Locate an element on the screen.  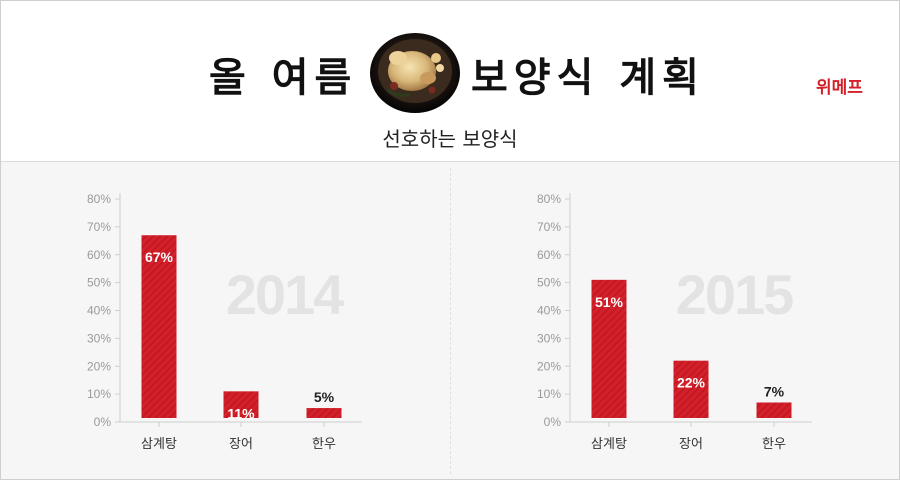
title-left: 올 여름 is located at coordinates (283, 77).